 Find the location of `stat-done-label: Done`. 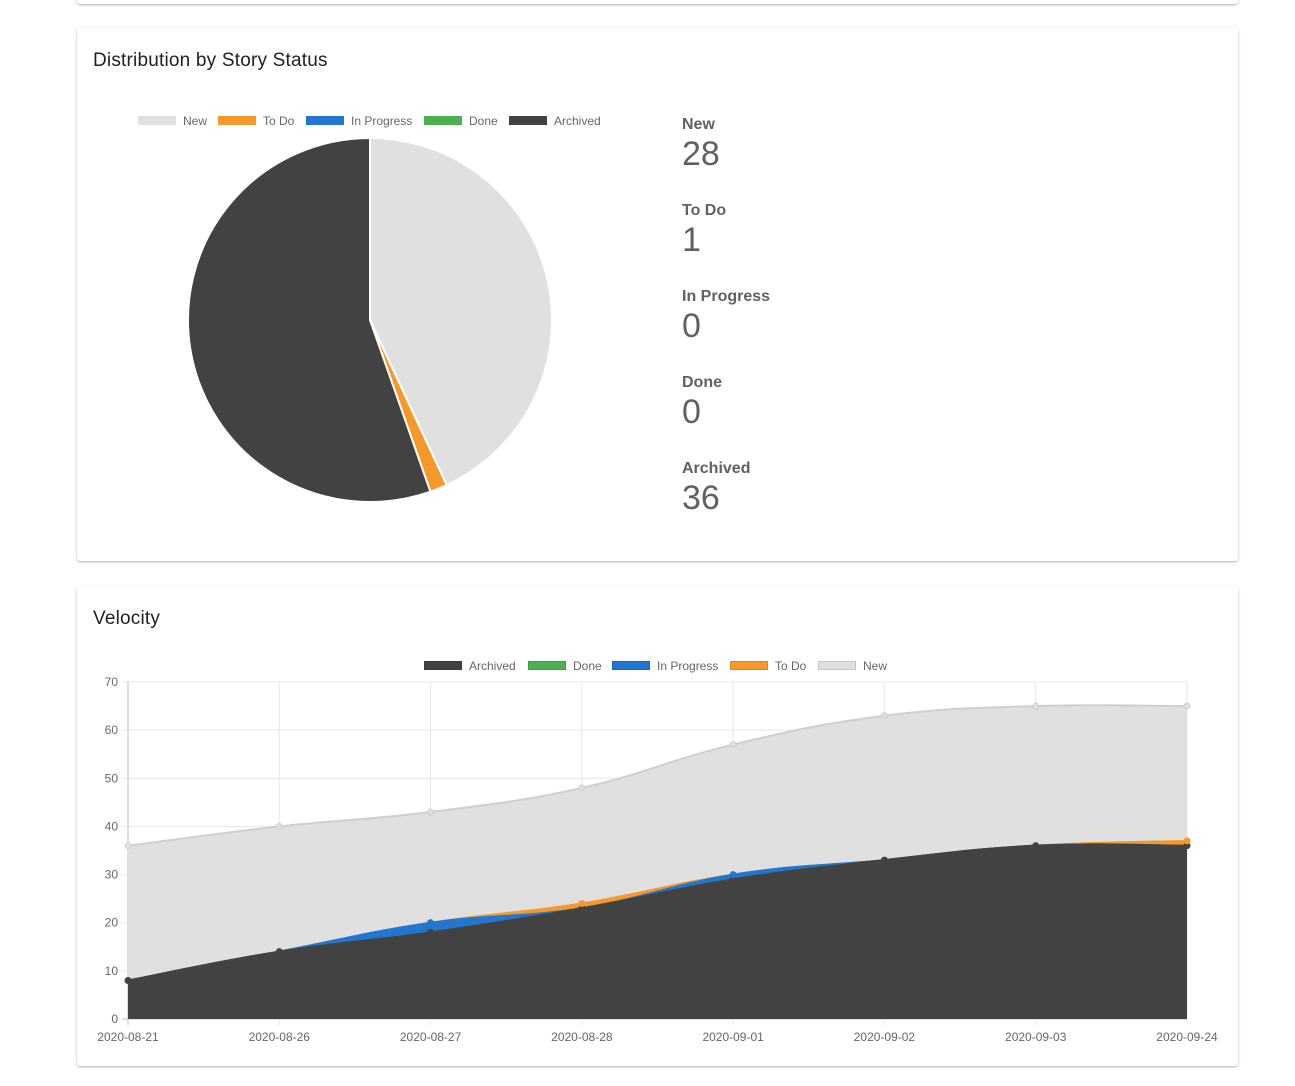

stat-done-label: Done is located at coordinates (702, 382).